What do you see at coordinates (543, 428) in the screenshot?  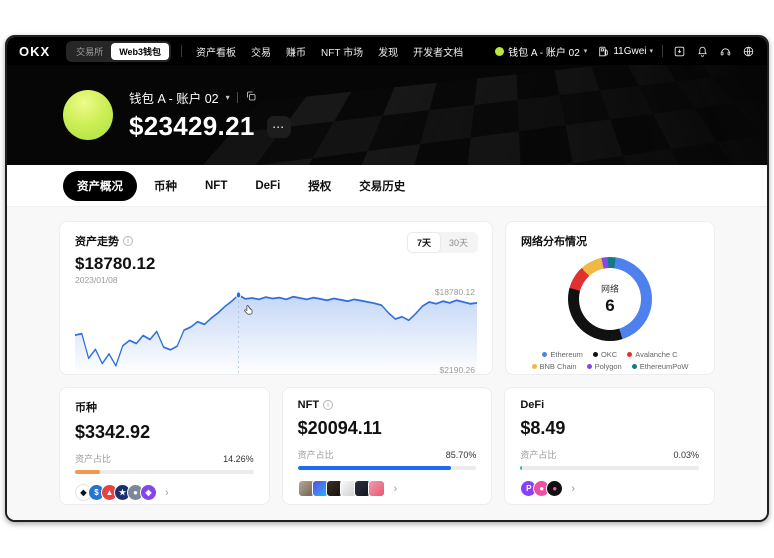 I see `defi-value: $8.49` at bounding box center [543, 428].